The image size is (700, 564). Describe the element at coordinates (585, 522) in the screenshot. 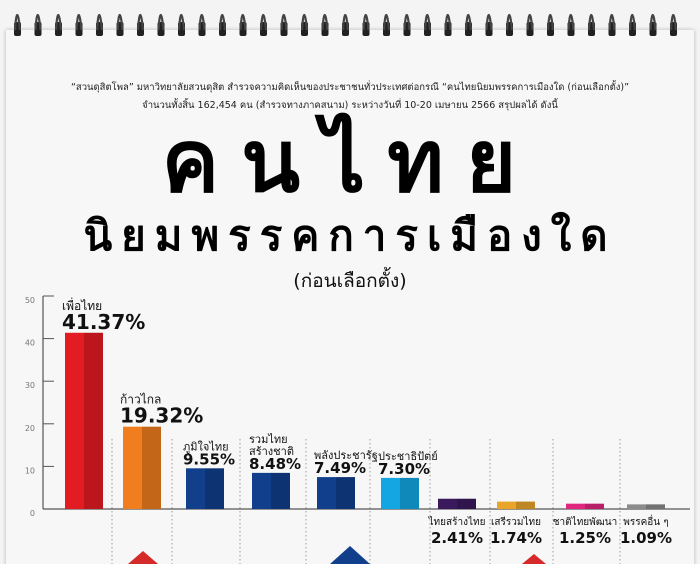

I see `bar-category-label: ชาติไทยพัฒนา` at that location.